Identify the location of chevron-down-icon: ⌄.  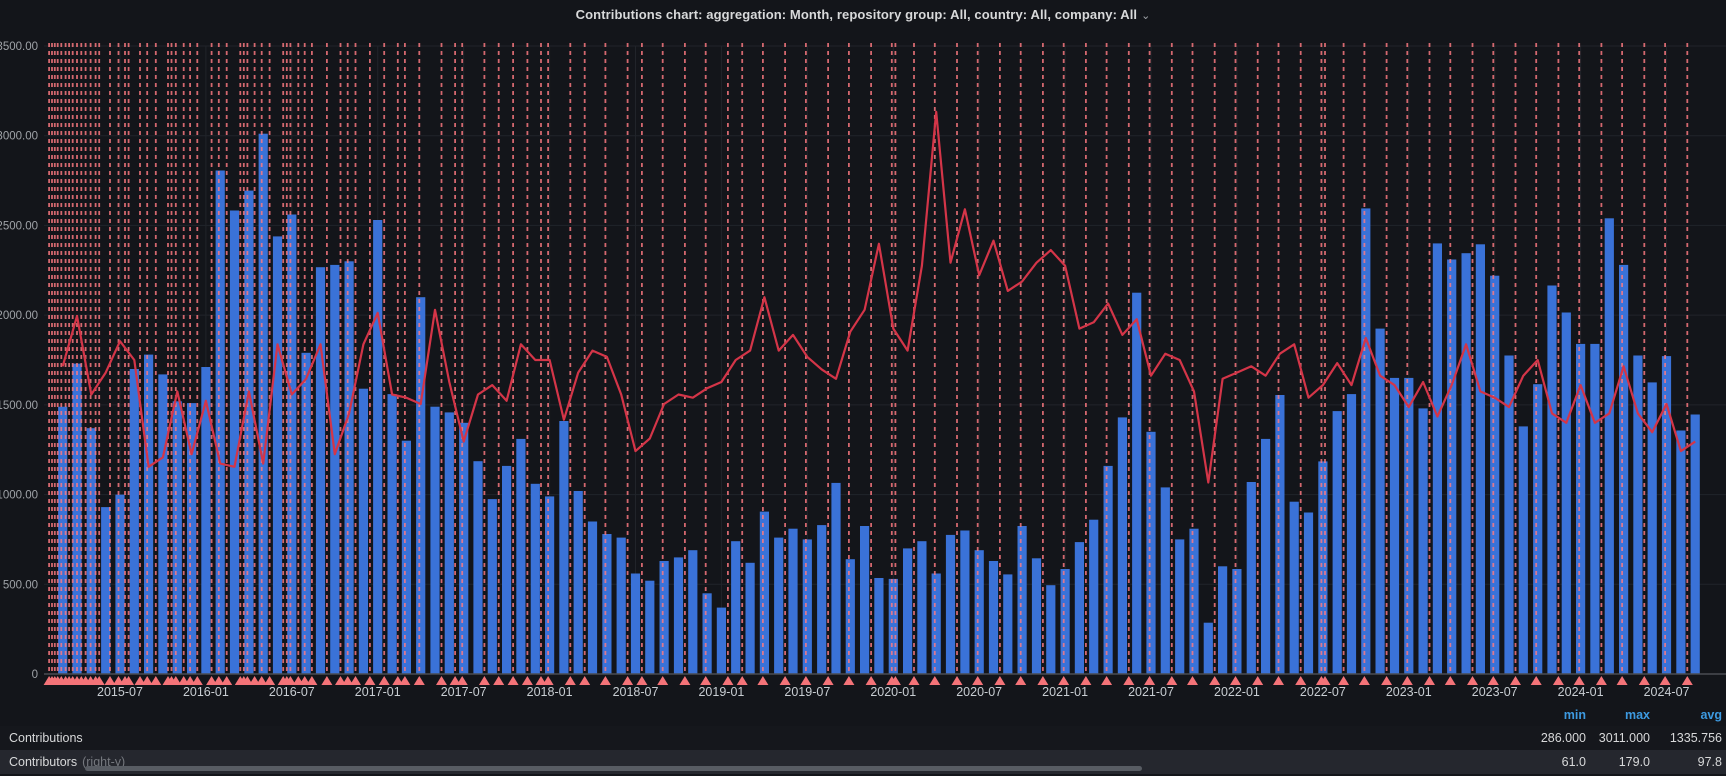
(1146, 15).